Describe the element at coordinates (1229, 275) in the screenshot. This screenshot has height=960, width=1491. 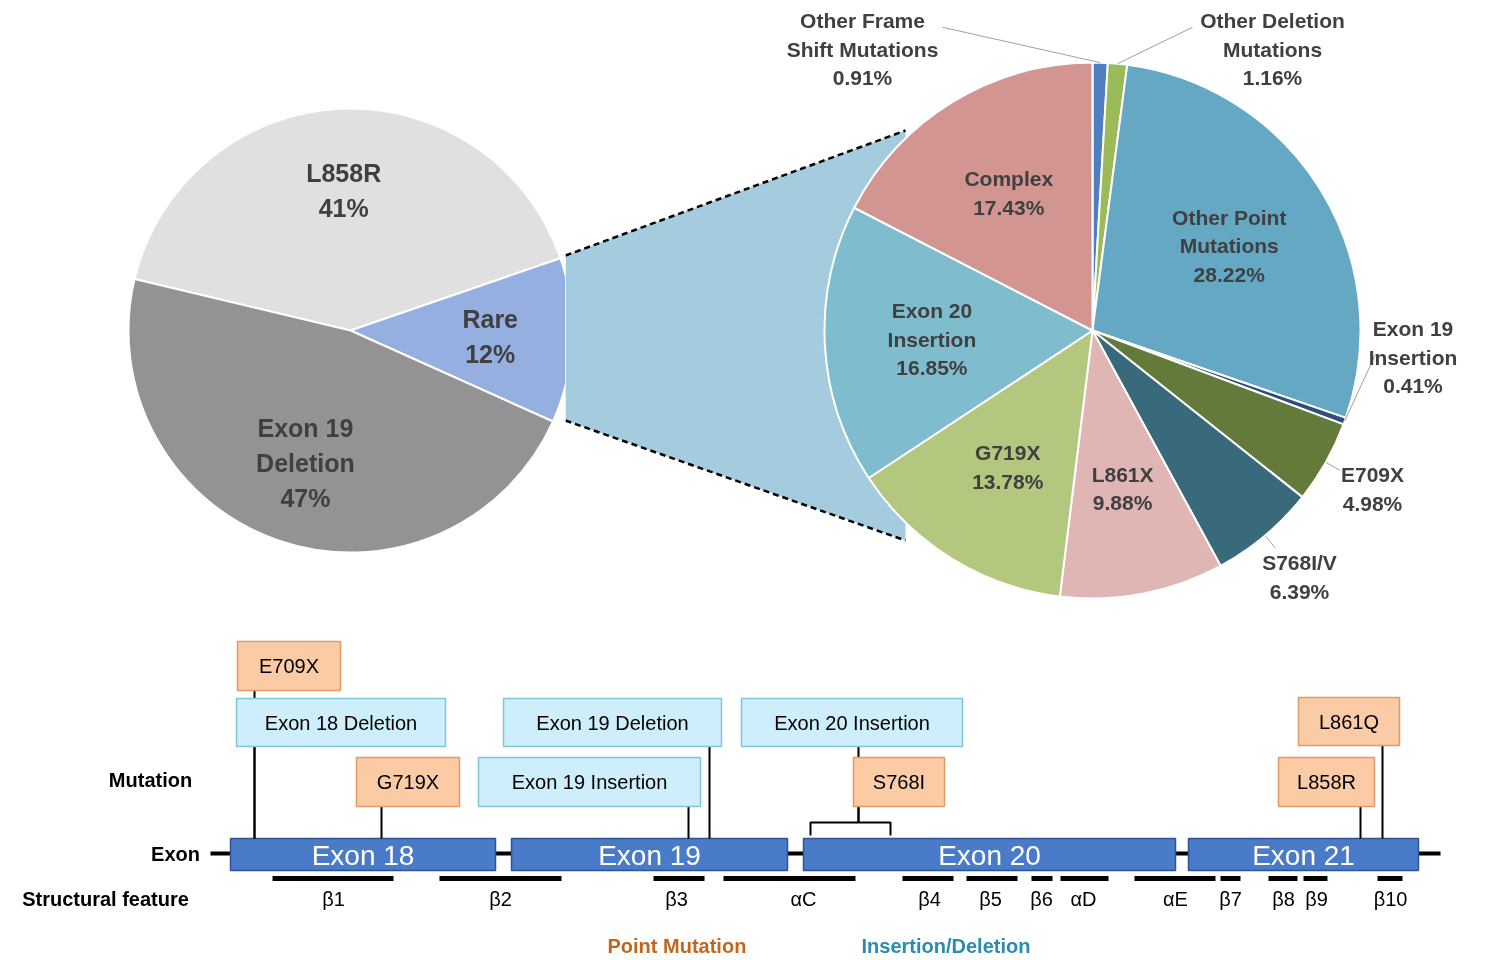
I see `data-label: 28.22%` at that location.